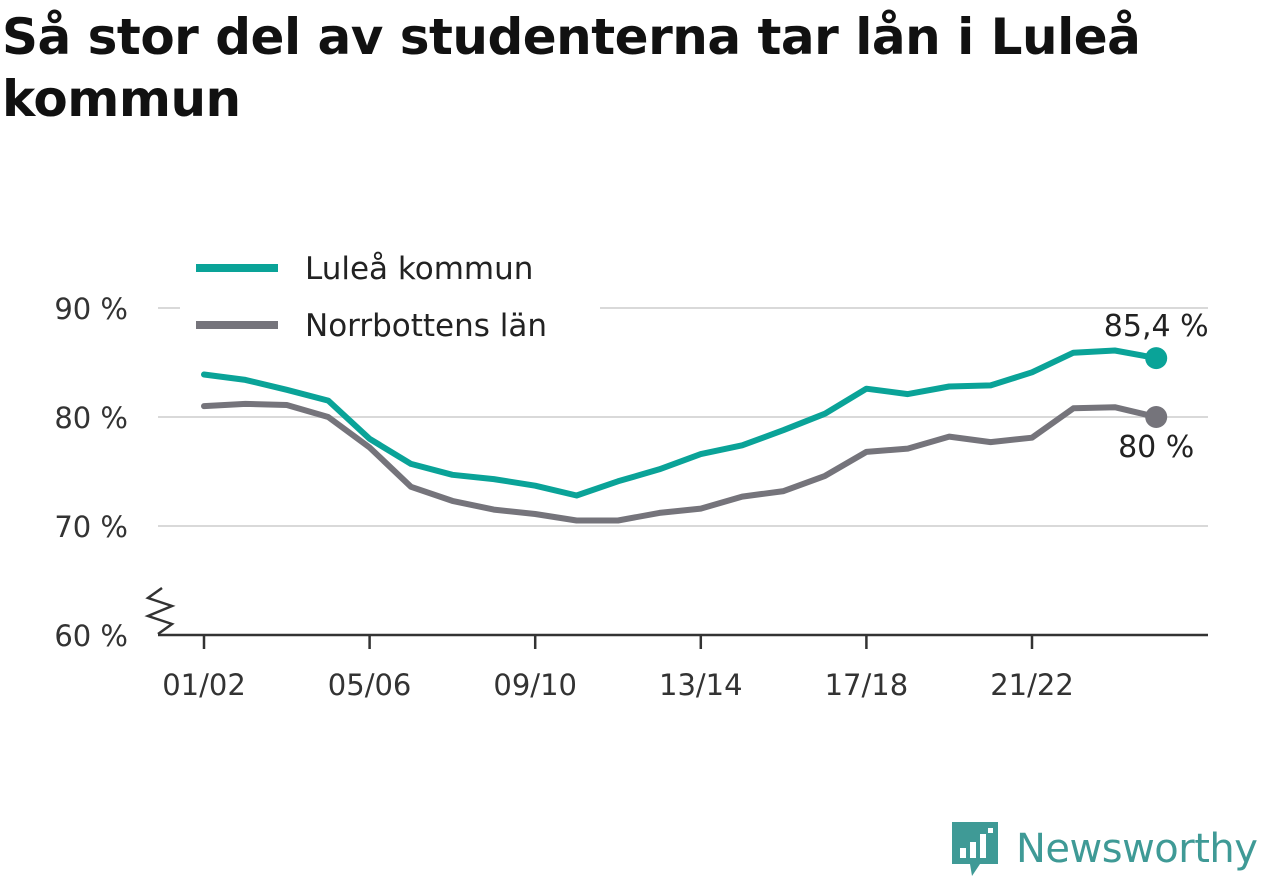 The width and height of the screenshot is (1262, 880). Describe the element at coordinates (91, 472) in the screenshot. I see `y-axis-tick-labels: 60 % 70 % 80 % 90 %` at that location.